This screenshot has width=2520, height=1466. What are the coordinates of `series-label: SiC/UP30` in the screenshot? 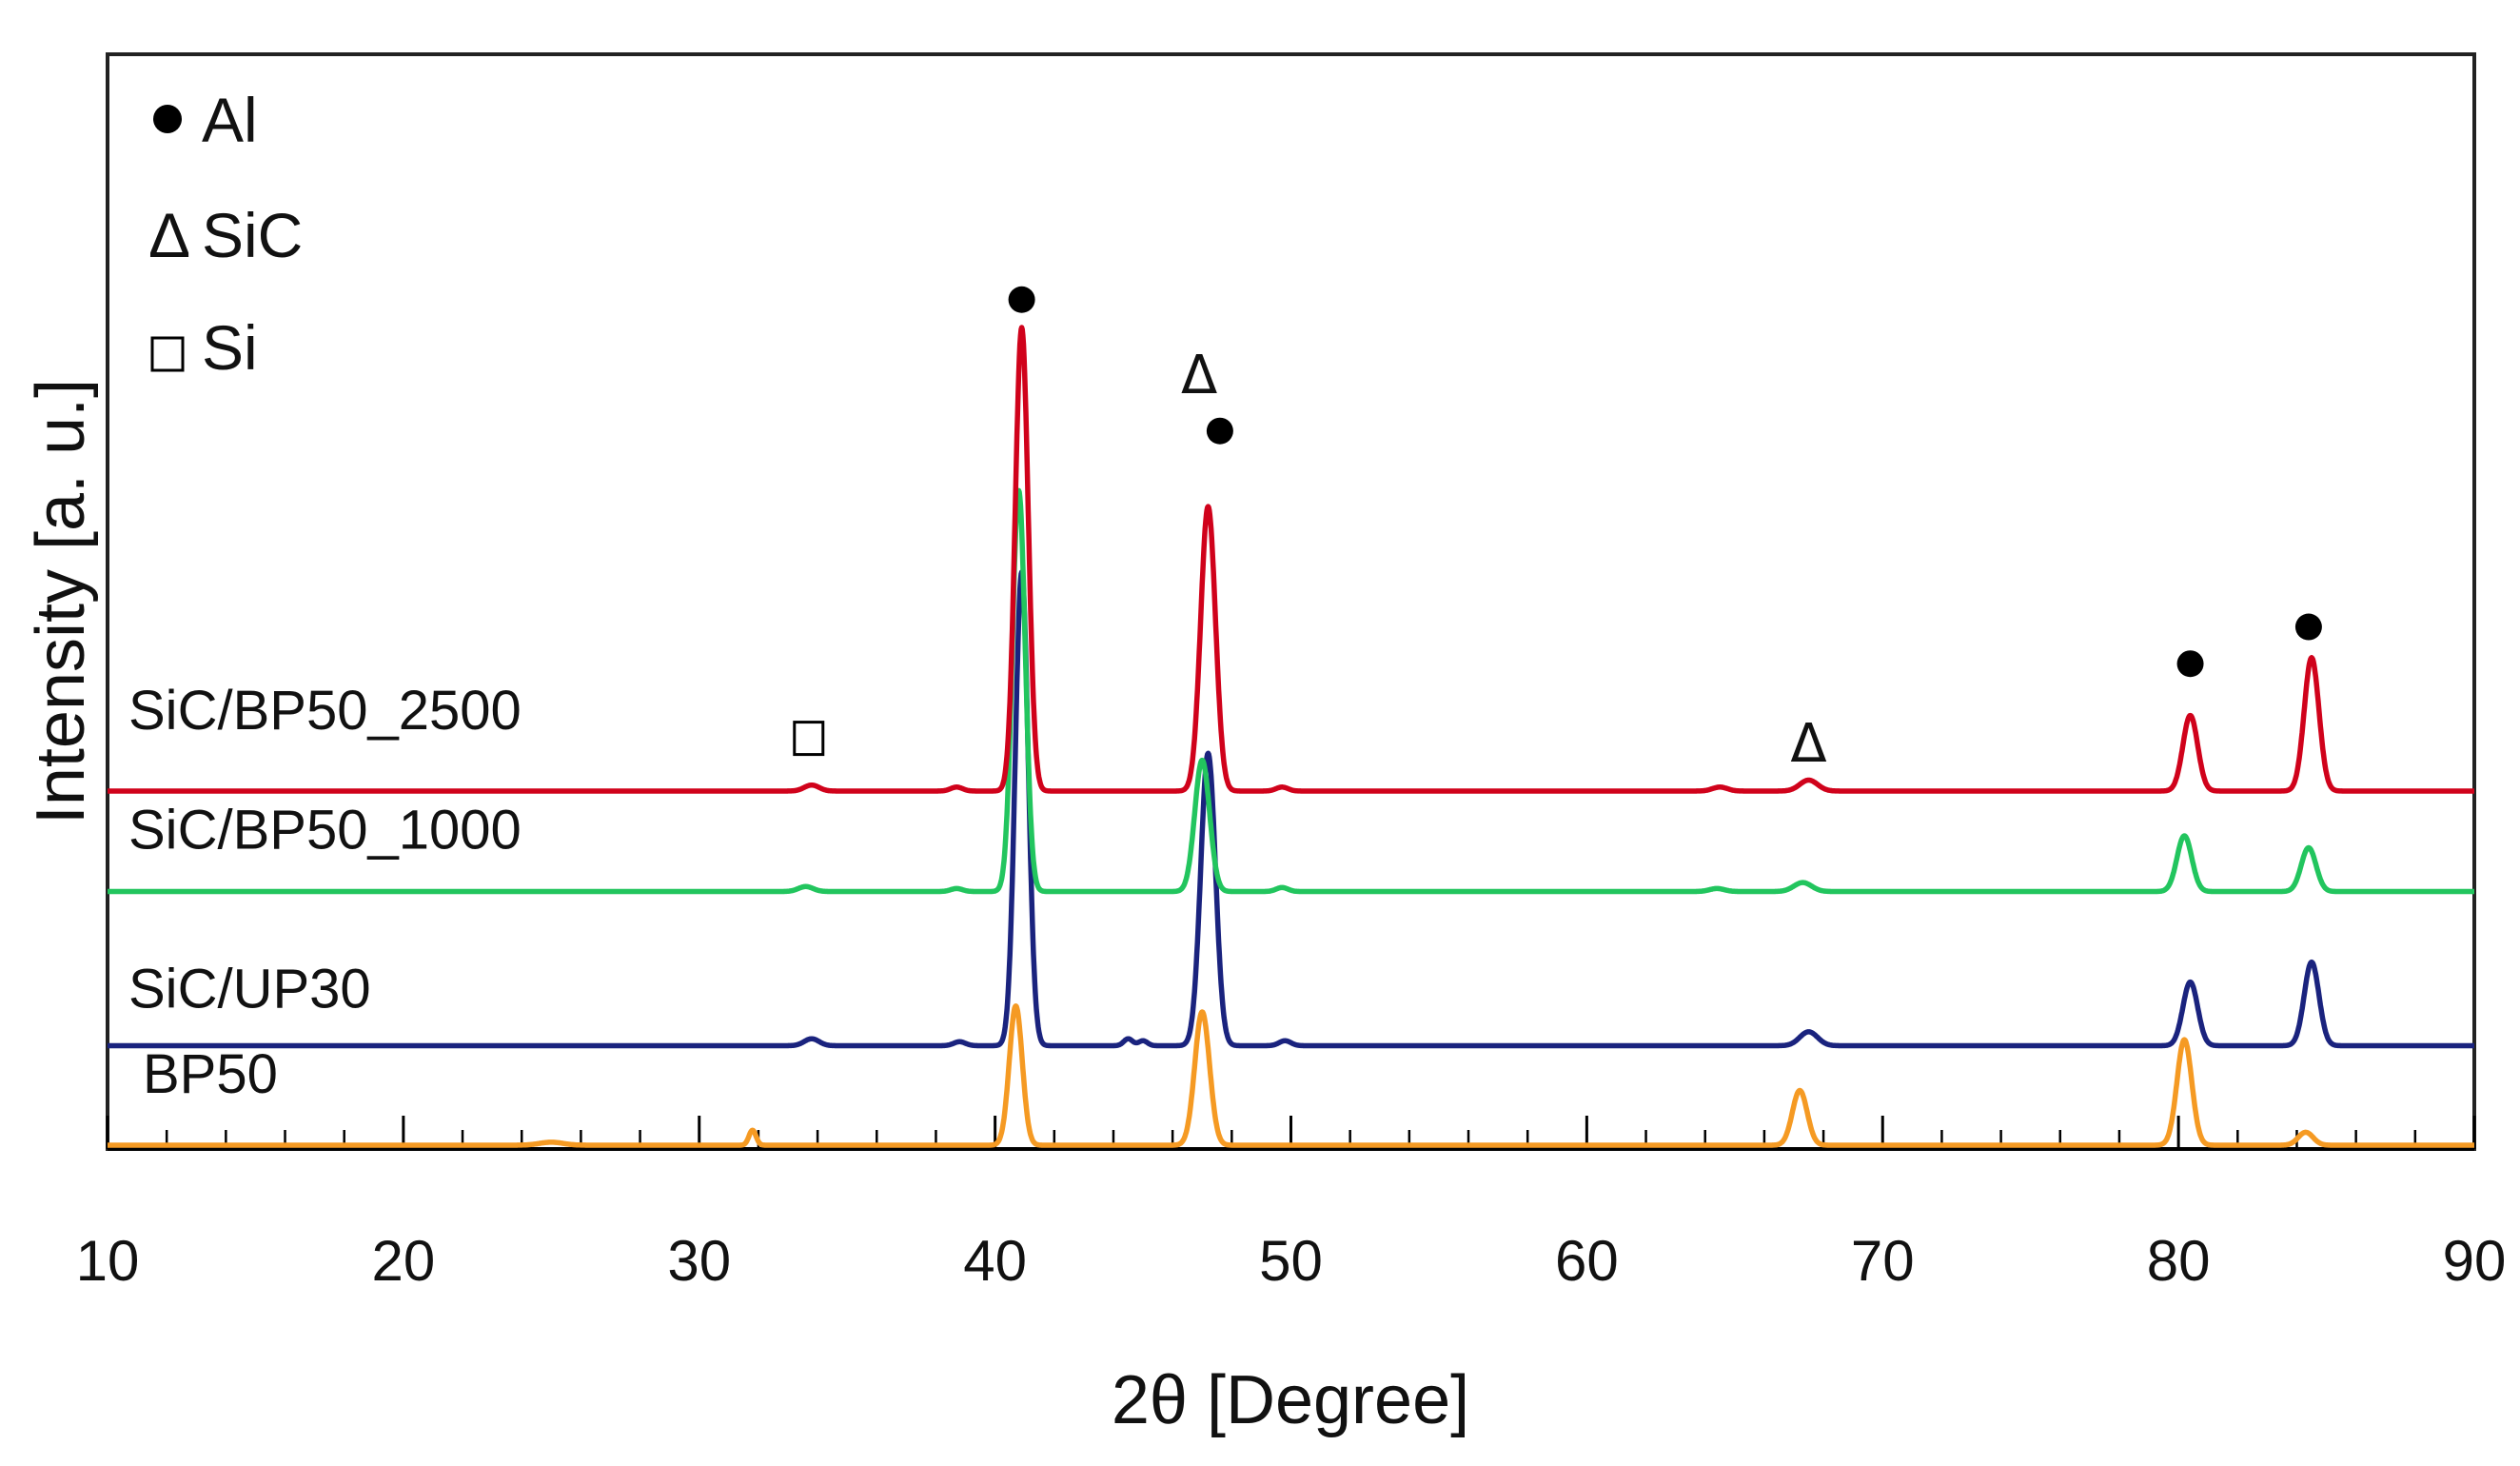 It's located at (249, 990).